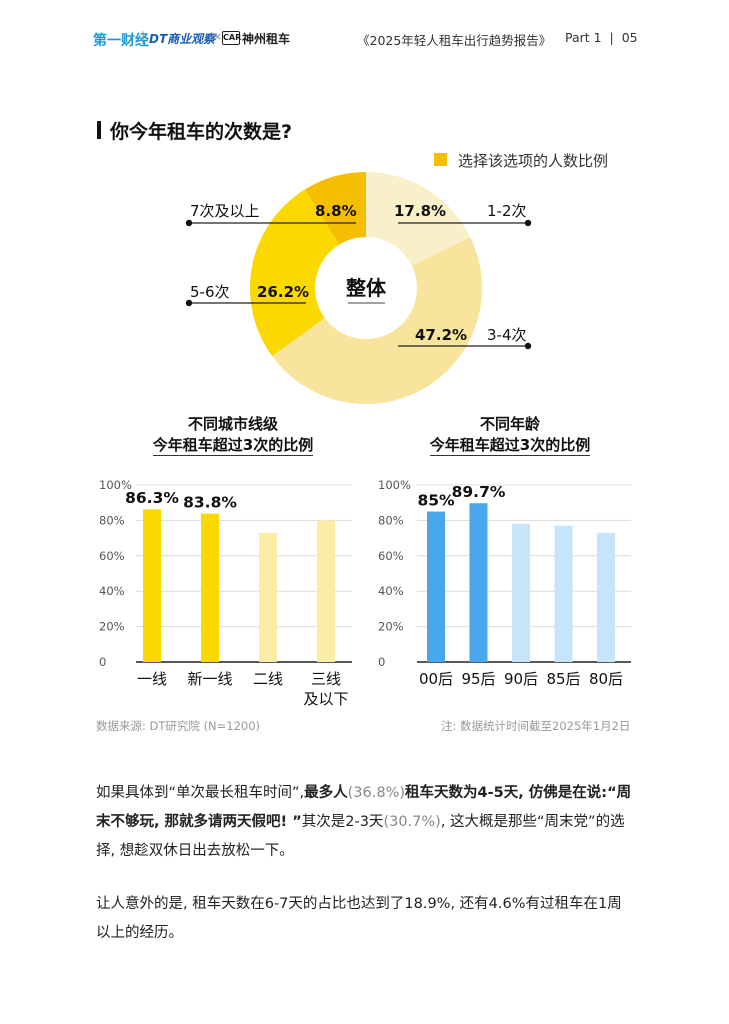  What do you see at coordinates (326, 679) in the screenshot?
I see `x-tick-label: 三线` at bounding box center [326, 679].